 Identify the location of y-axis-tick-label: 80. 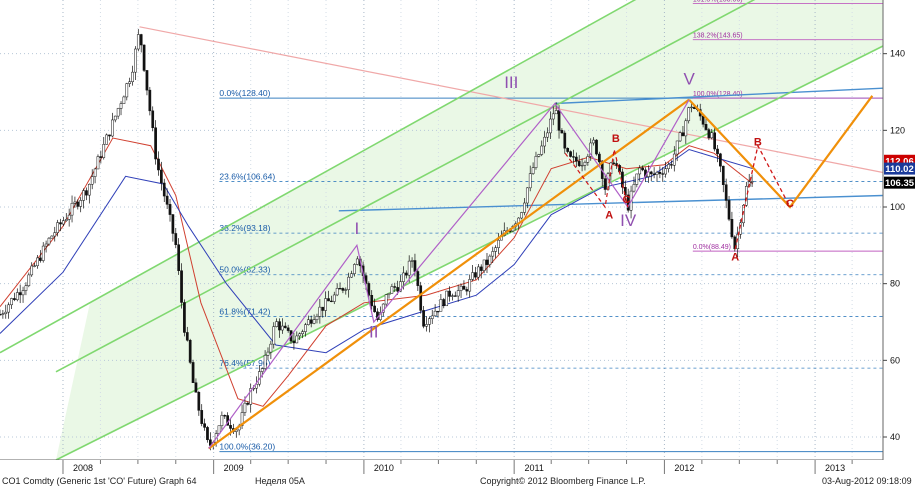
(895, 284).